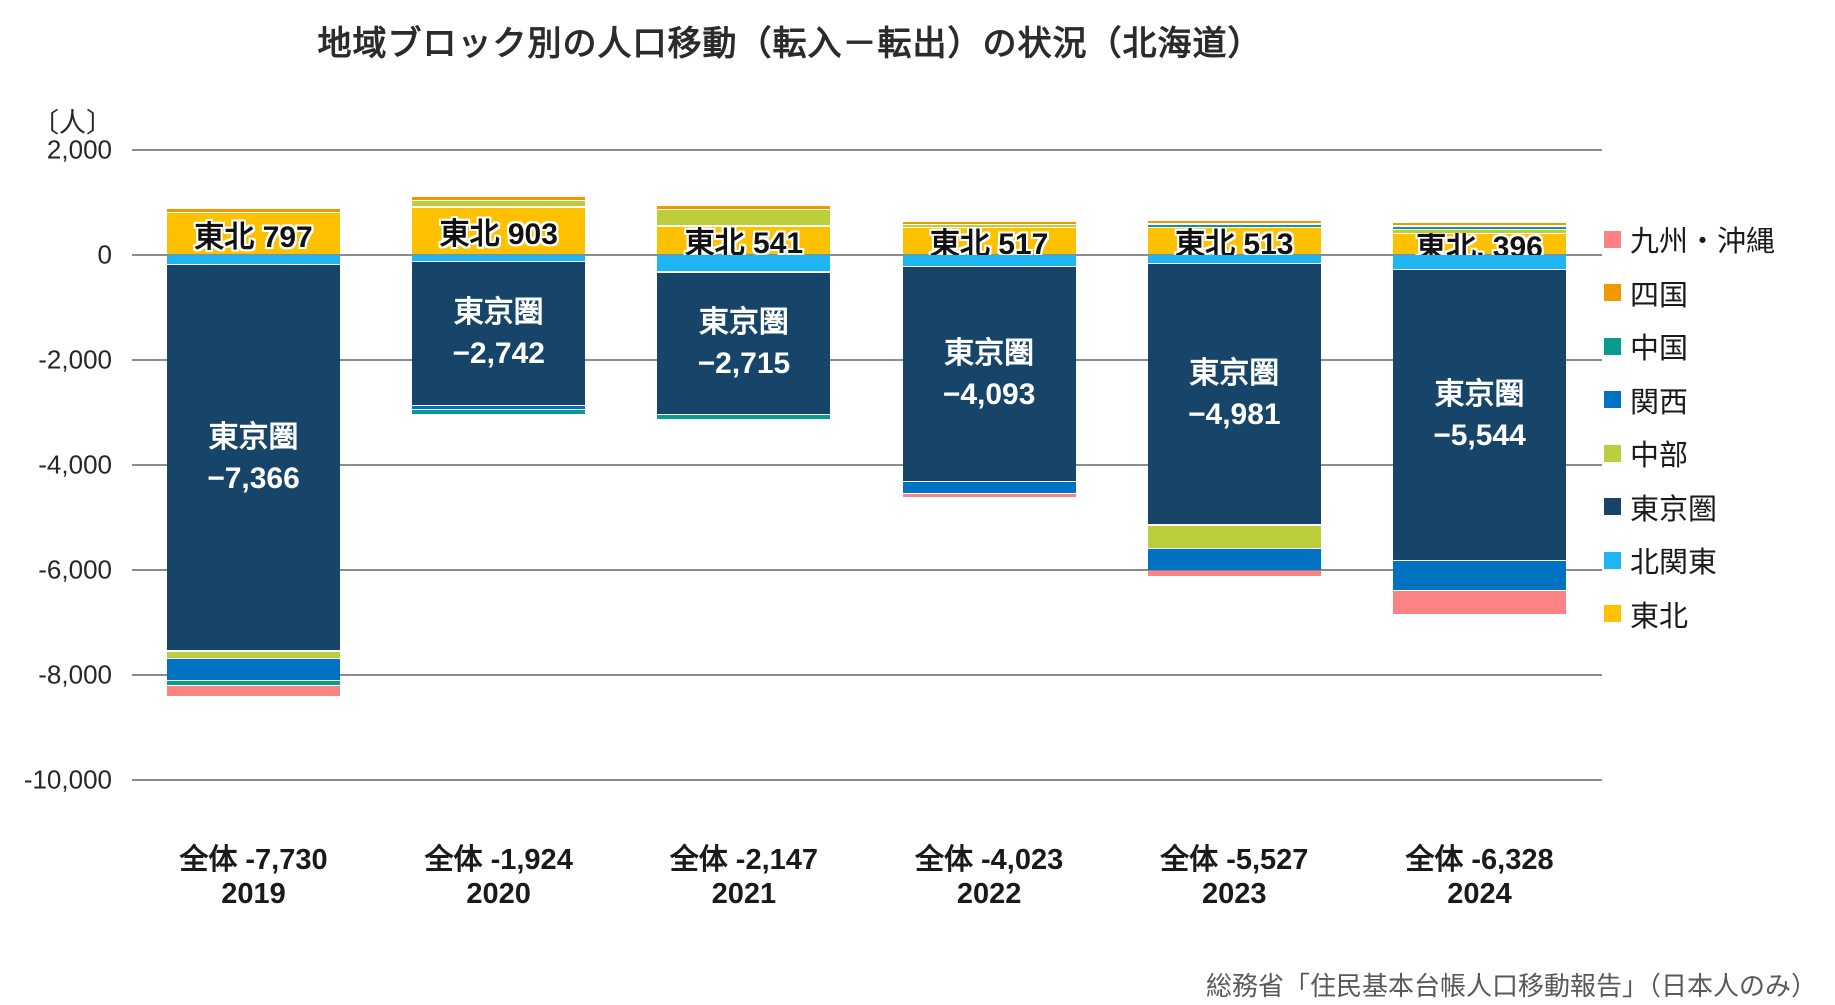  I want to click on x-label-year: 2023, so click(1234, 894).